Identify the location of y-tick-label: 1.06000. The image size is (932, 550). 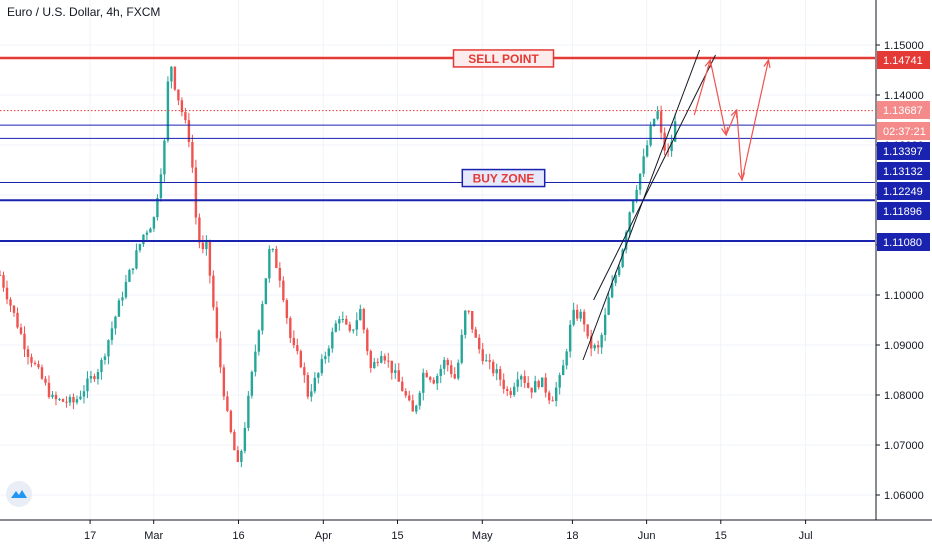
(904, 496).